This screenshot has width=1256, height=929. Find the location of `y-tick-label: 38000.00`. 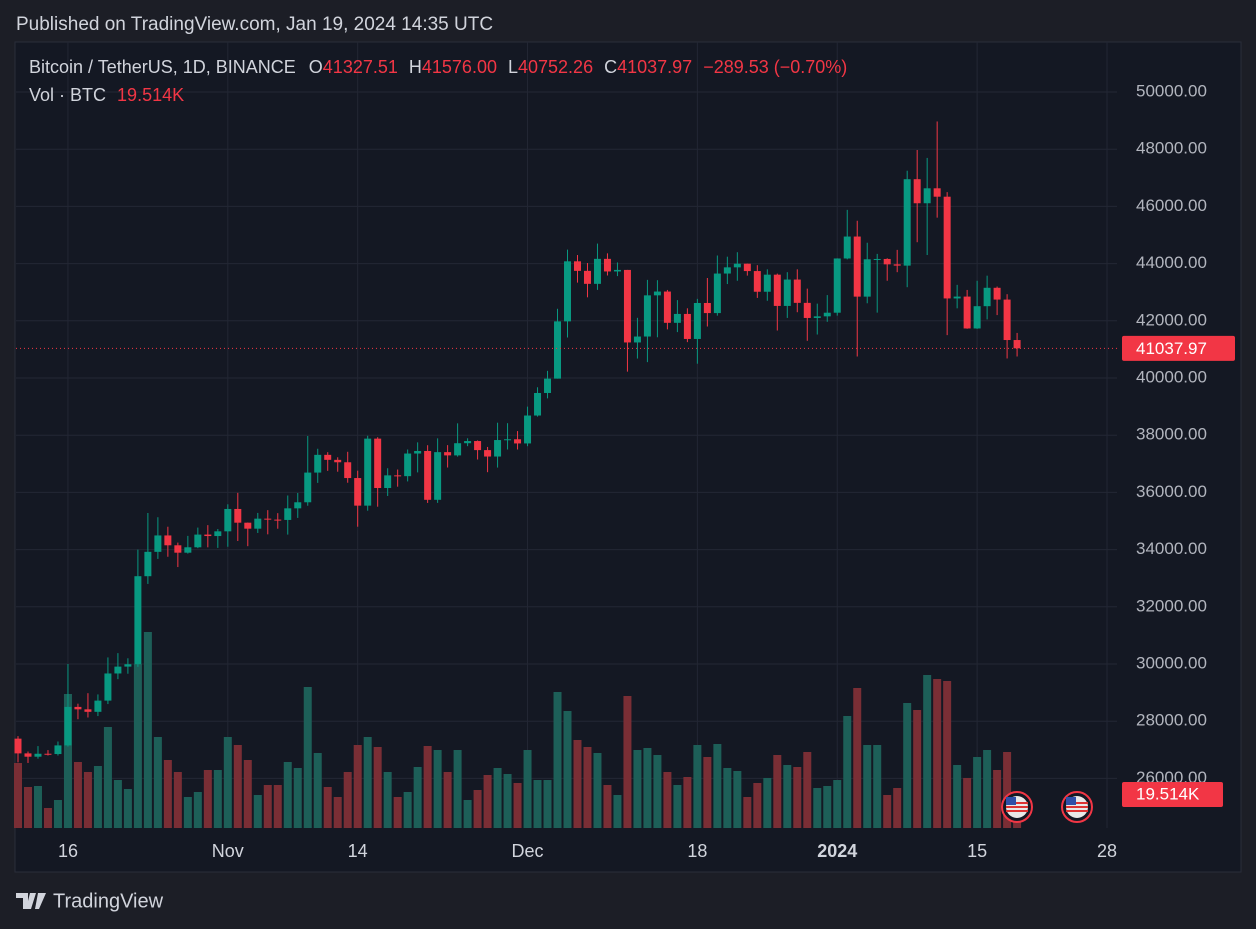

y-tick-label: 38000.00 is located at coordinates (1171, 434).